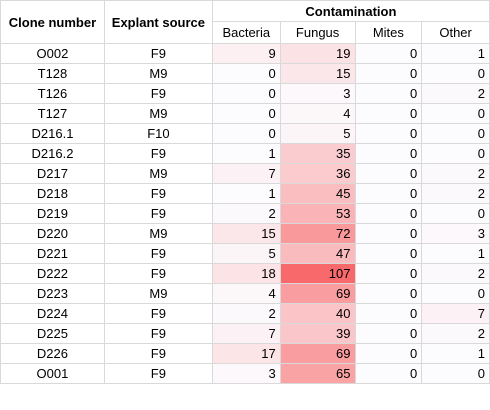  Describe the element at coordinates (52, 133) in the screenshot. I see `clone-number-cell: D216.1` at that location.